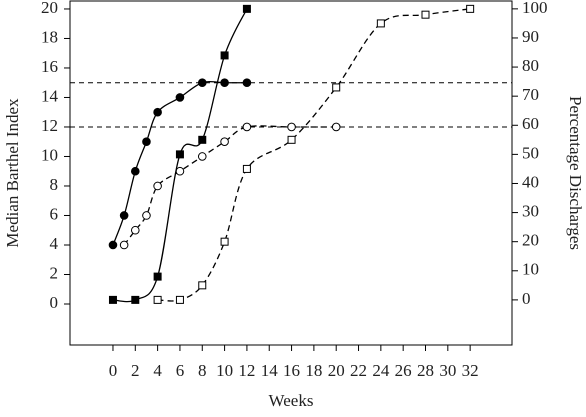 This screenshot has width=586, height=417. Describe the element at coordinates (224, 370) in the screenshot. I see `x-tick-label: 10` at that location.